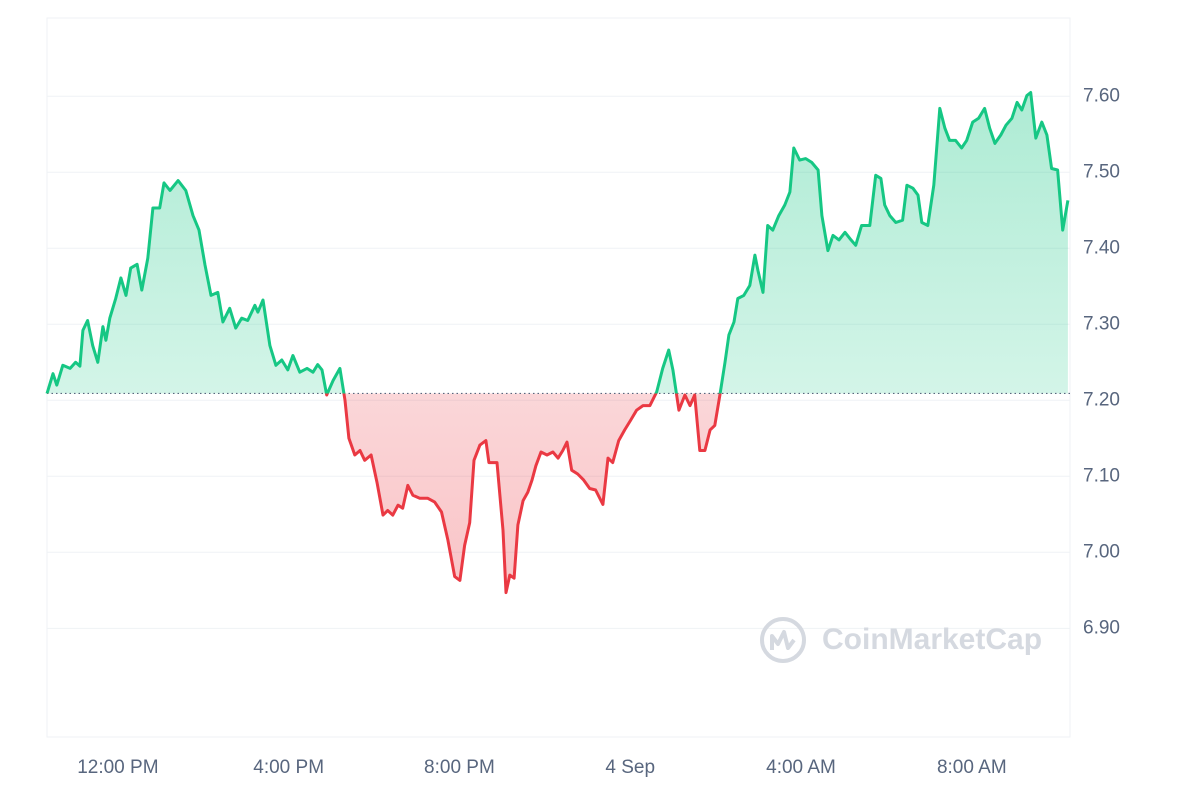  Describe the element at coordinates (1101, 475) in the screenshot. I see `y-tick-label: 7.10` at that location.